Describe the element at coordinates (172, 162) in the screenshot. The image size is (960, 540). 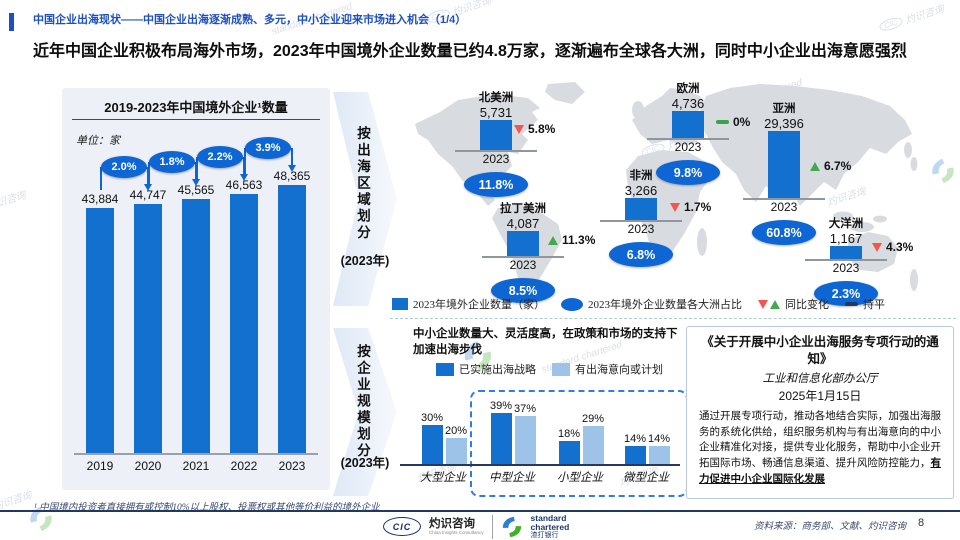
I see `growth-badge: 1.8%` at that location.